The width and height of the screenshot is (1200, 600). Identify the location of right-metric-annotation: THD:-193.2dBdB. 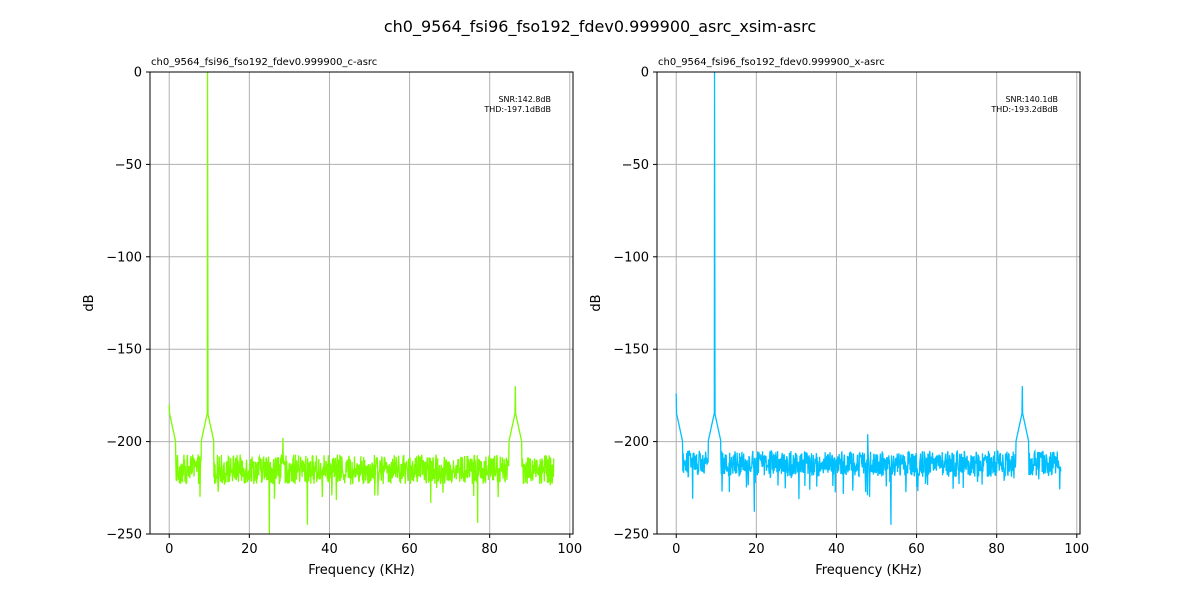
(1024, 109).